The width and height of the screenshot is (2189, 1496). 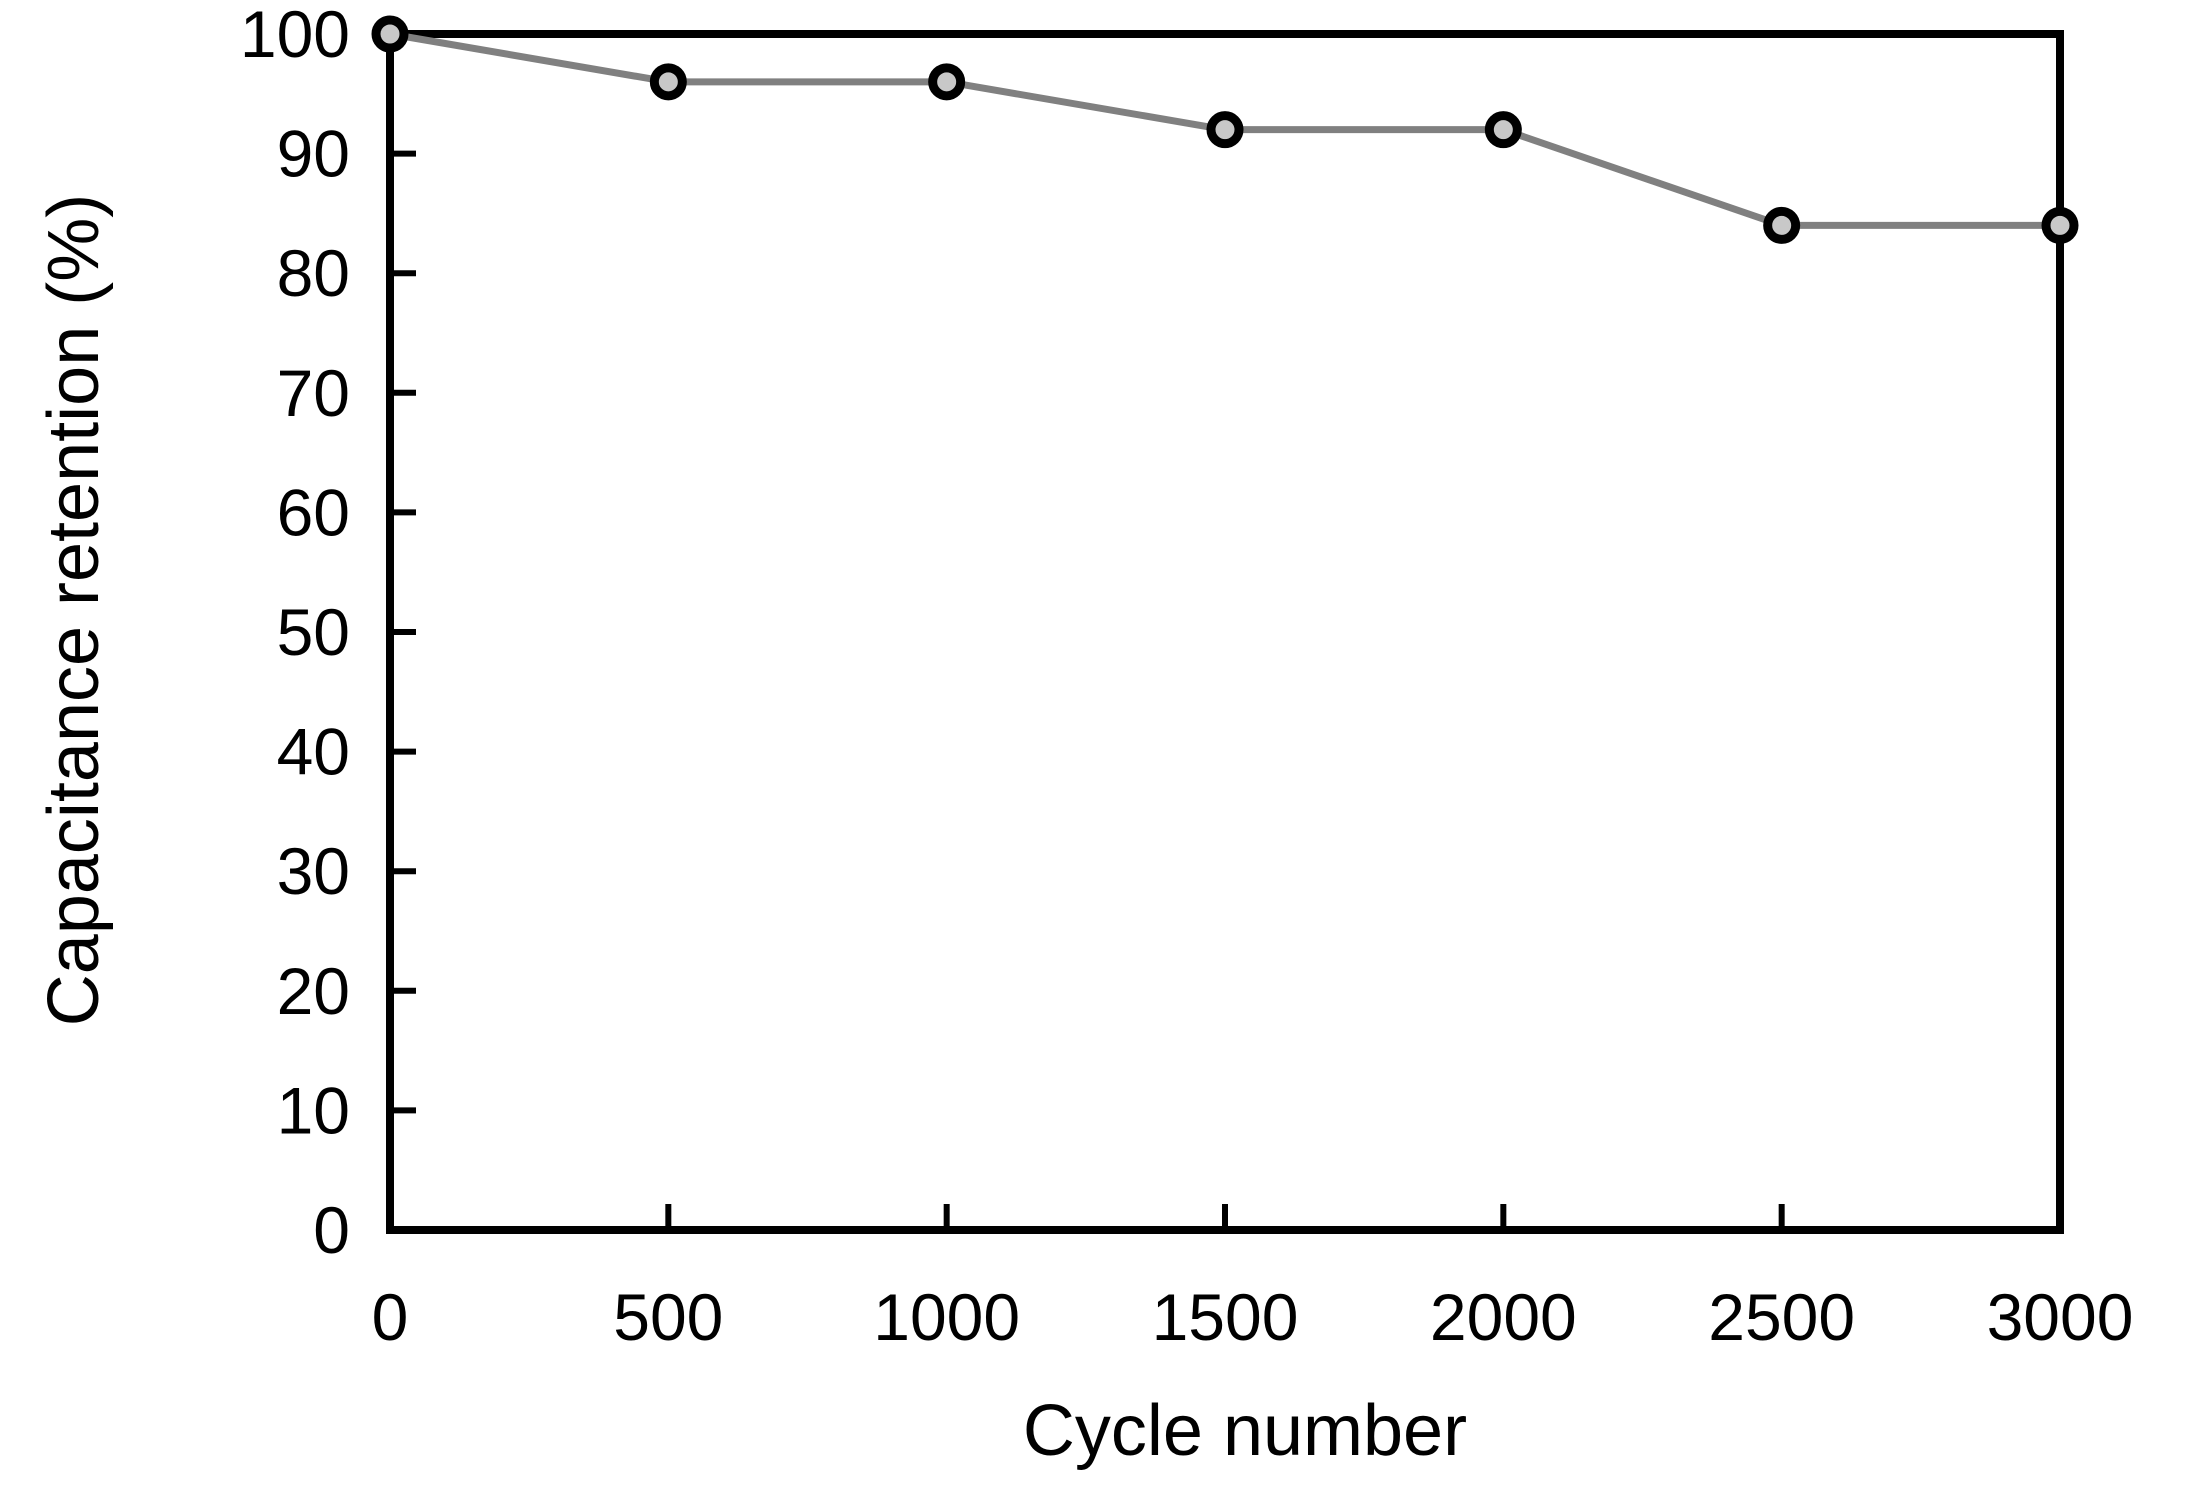 What do you see at coordinates (74, 610) in the screenshot?
I see `y-axis-title: Capacitance retention (%)` at bounding box center [74, 610].